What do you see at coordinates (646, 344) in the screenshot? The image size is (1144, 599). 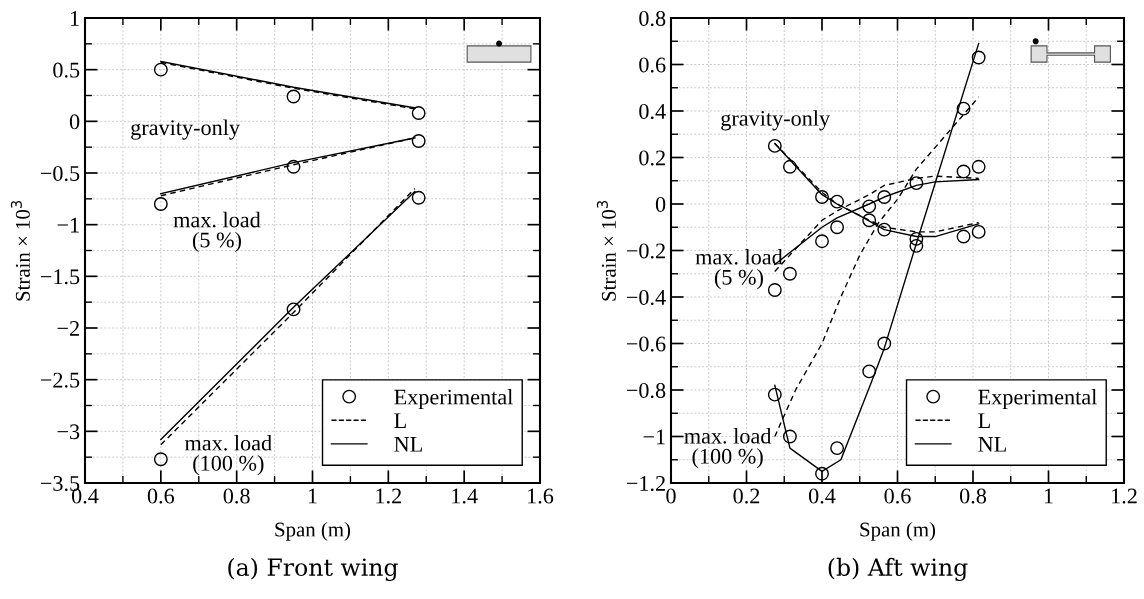 I see `y-tick-label: −0.6` at bounding box center [646, 344].